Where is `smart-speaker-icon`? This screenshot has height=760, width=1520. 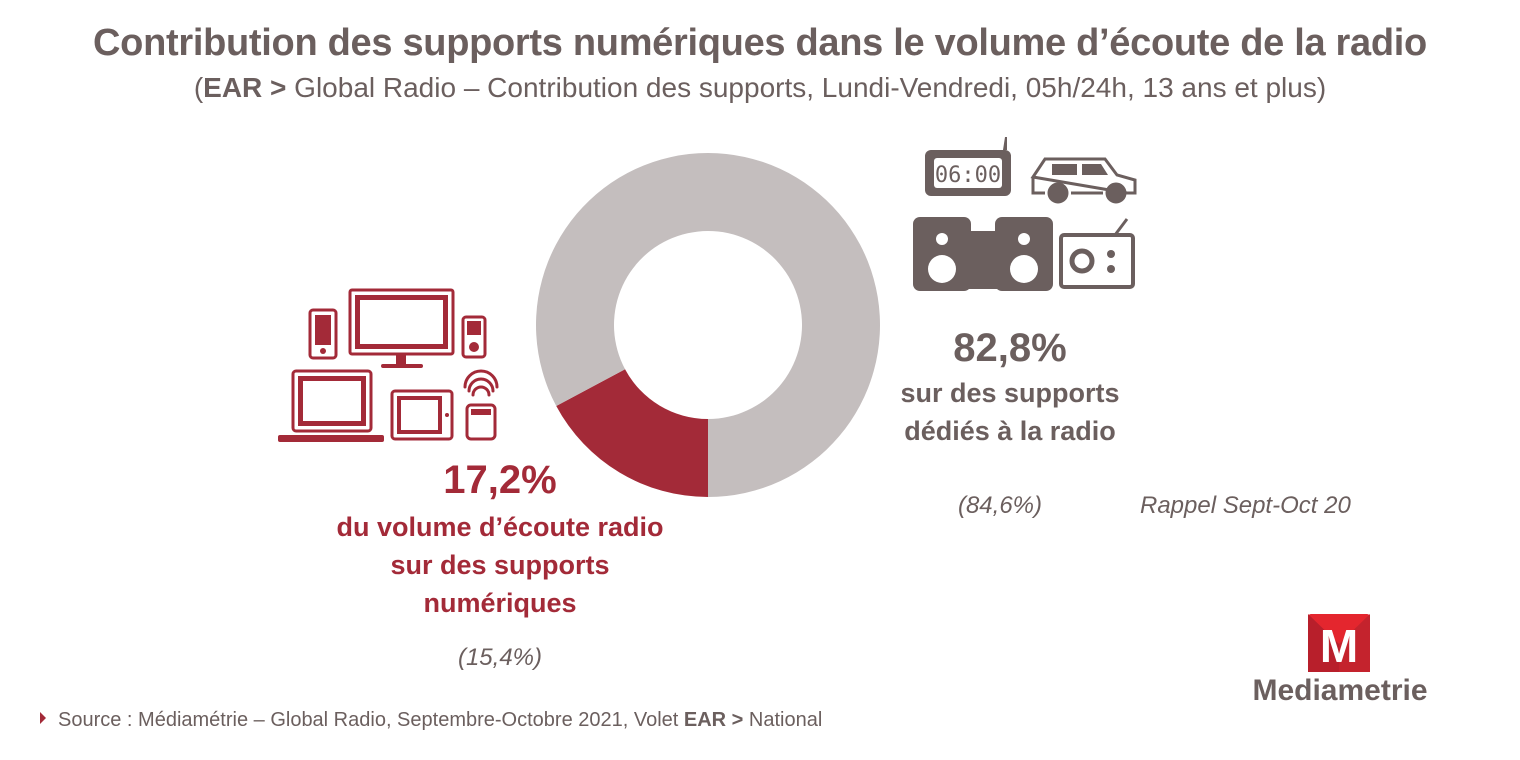
smart-speaker-icon is located at coordinates (481, 422).